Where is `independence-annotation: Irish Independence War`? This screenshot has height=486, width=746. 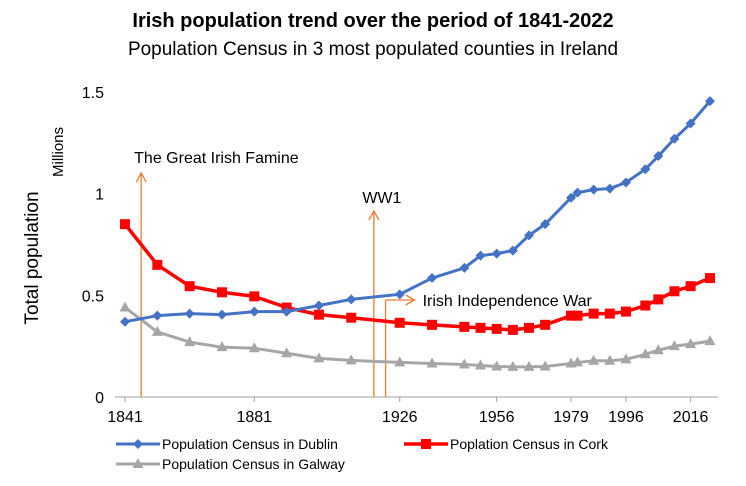
independence-annotation: Irish Independence War is located at coordinates (508, 301).